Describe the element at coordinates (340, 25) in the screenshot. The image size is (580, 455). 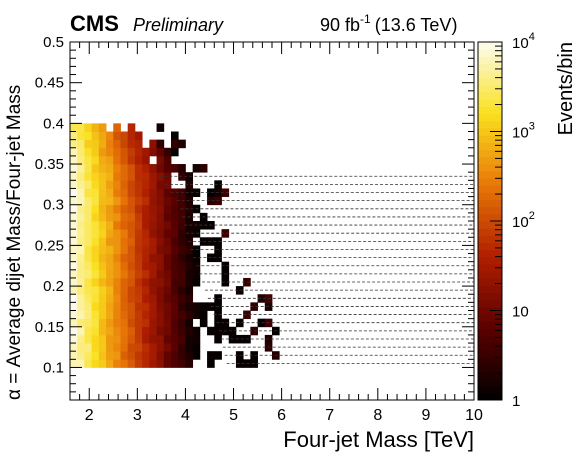
I see `lumi-value: 90 fb` at that location.